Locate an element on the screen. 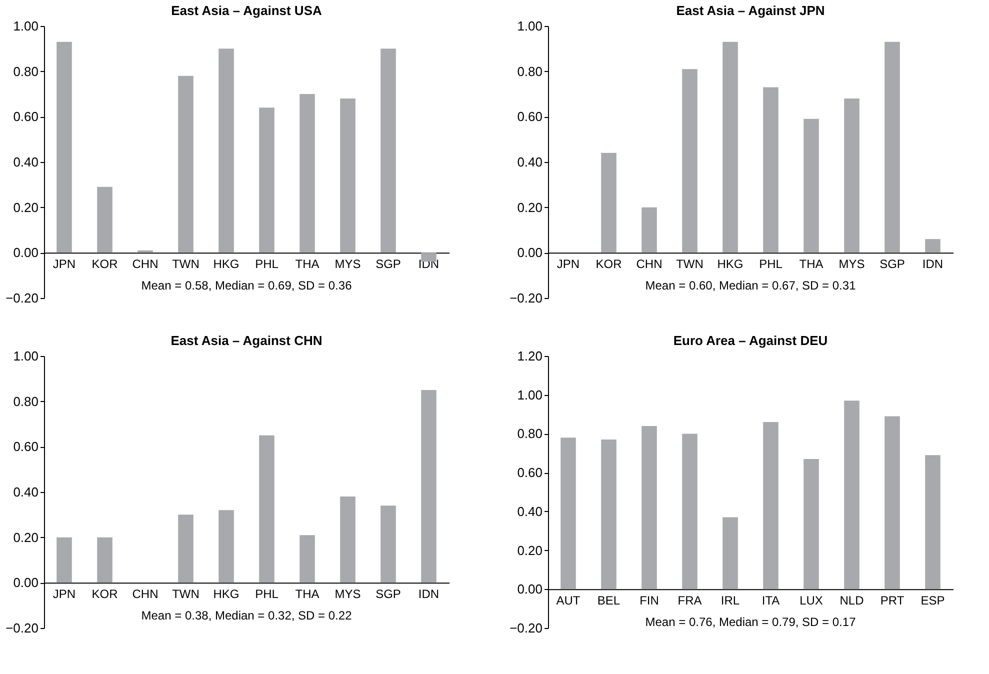 The height and width of the screenshot is (674, 989). x-tick-label: AUT is located at coordinates (568, 601).